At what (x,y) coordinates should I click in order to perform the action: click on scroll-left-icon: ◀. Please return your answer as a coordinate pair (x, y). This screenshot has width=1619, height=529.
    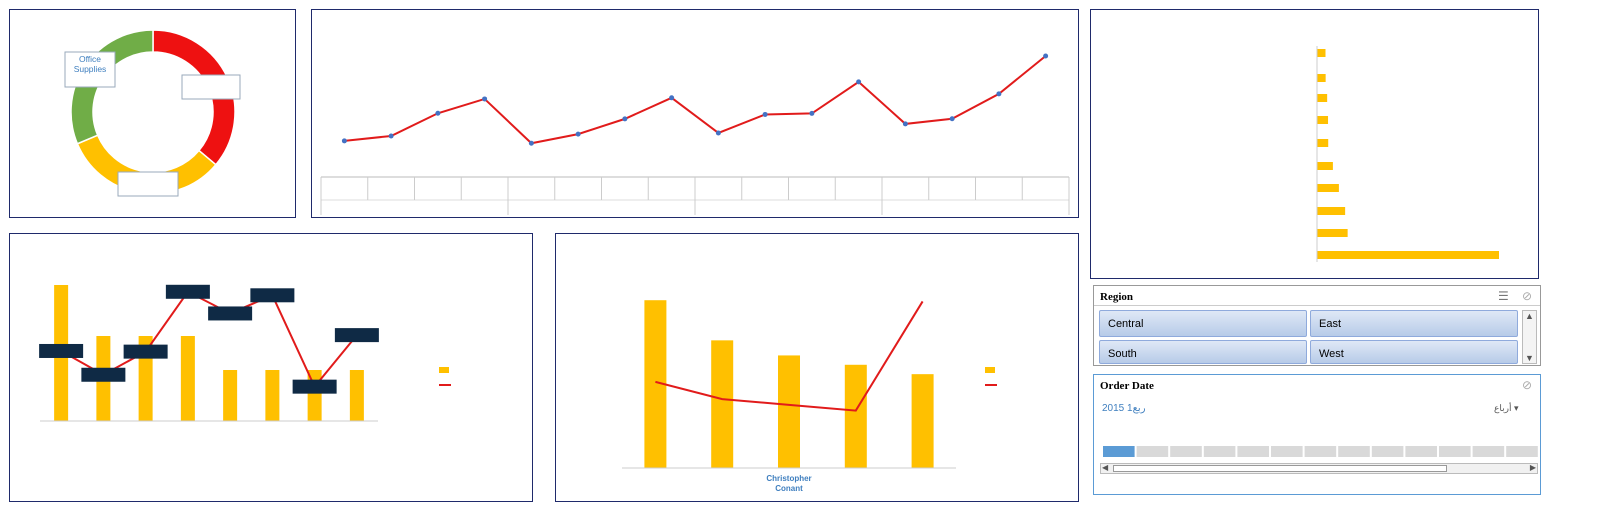
    Looking at the image, I should click on (1105, 467).